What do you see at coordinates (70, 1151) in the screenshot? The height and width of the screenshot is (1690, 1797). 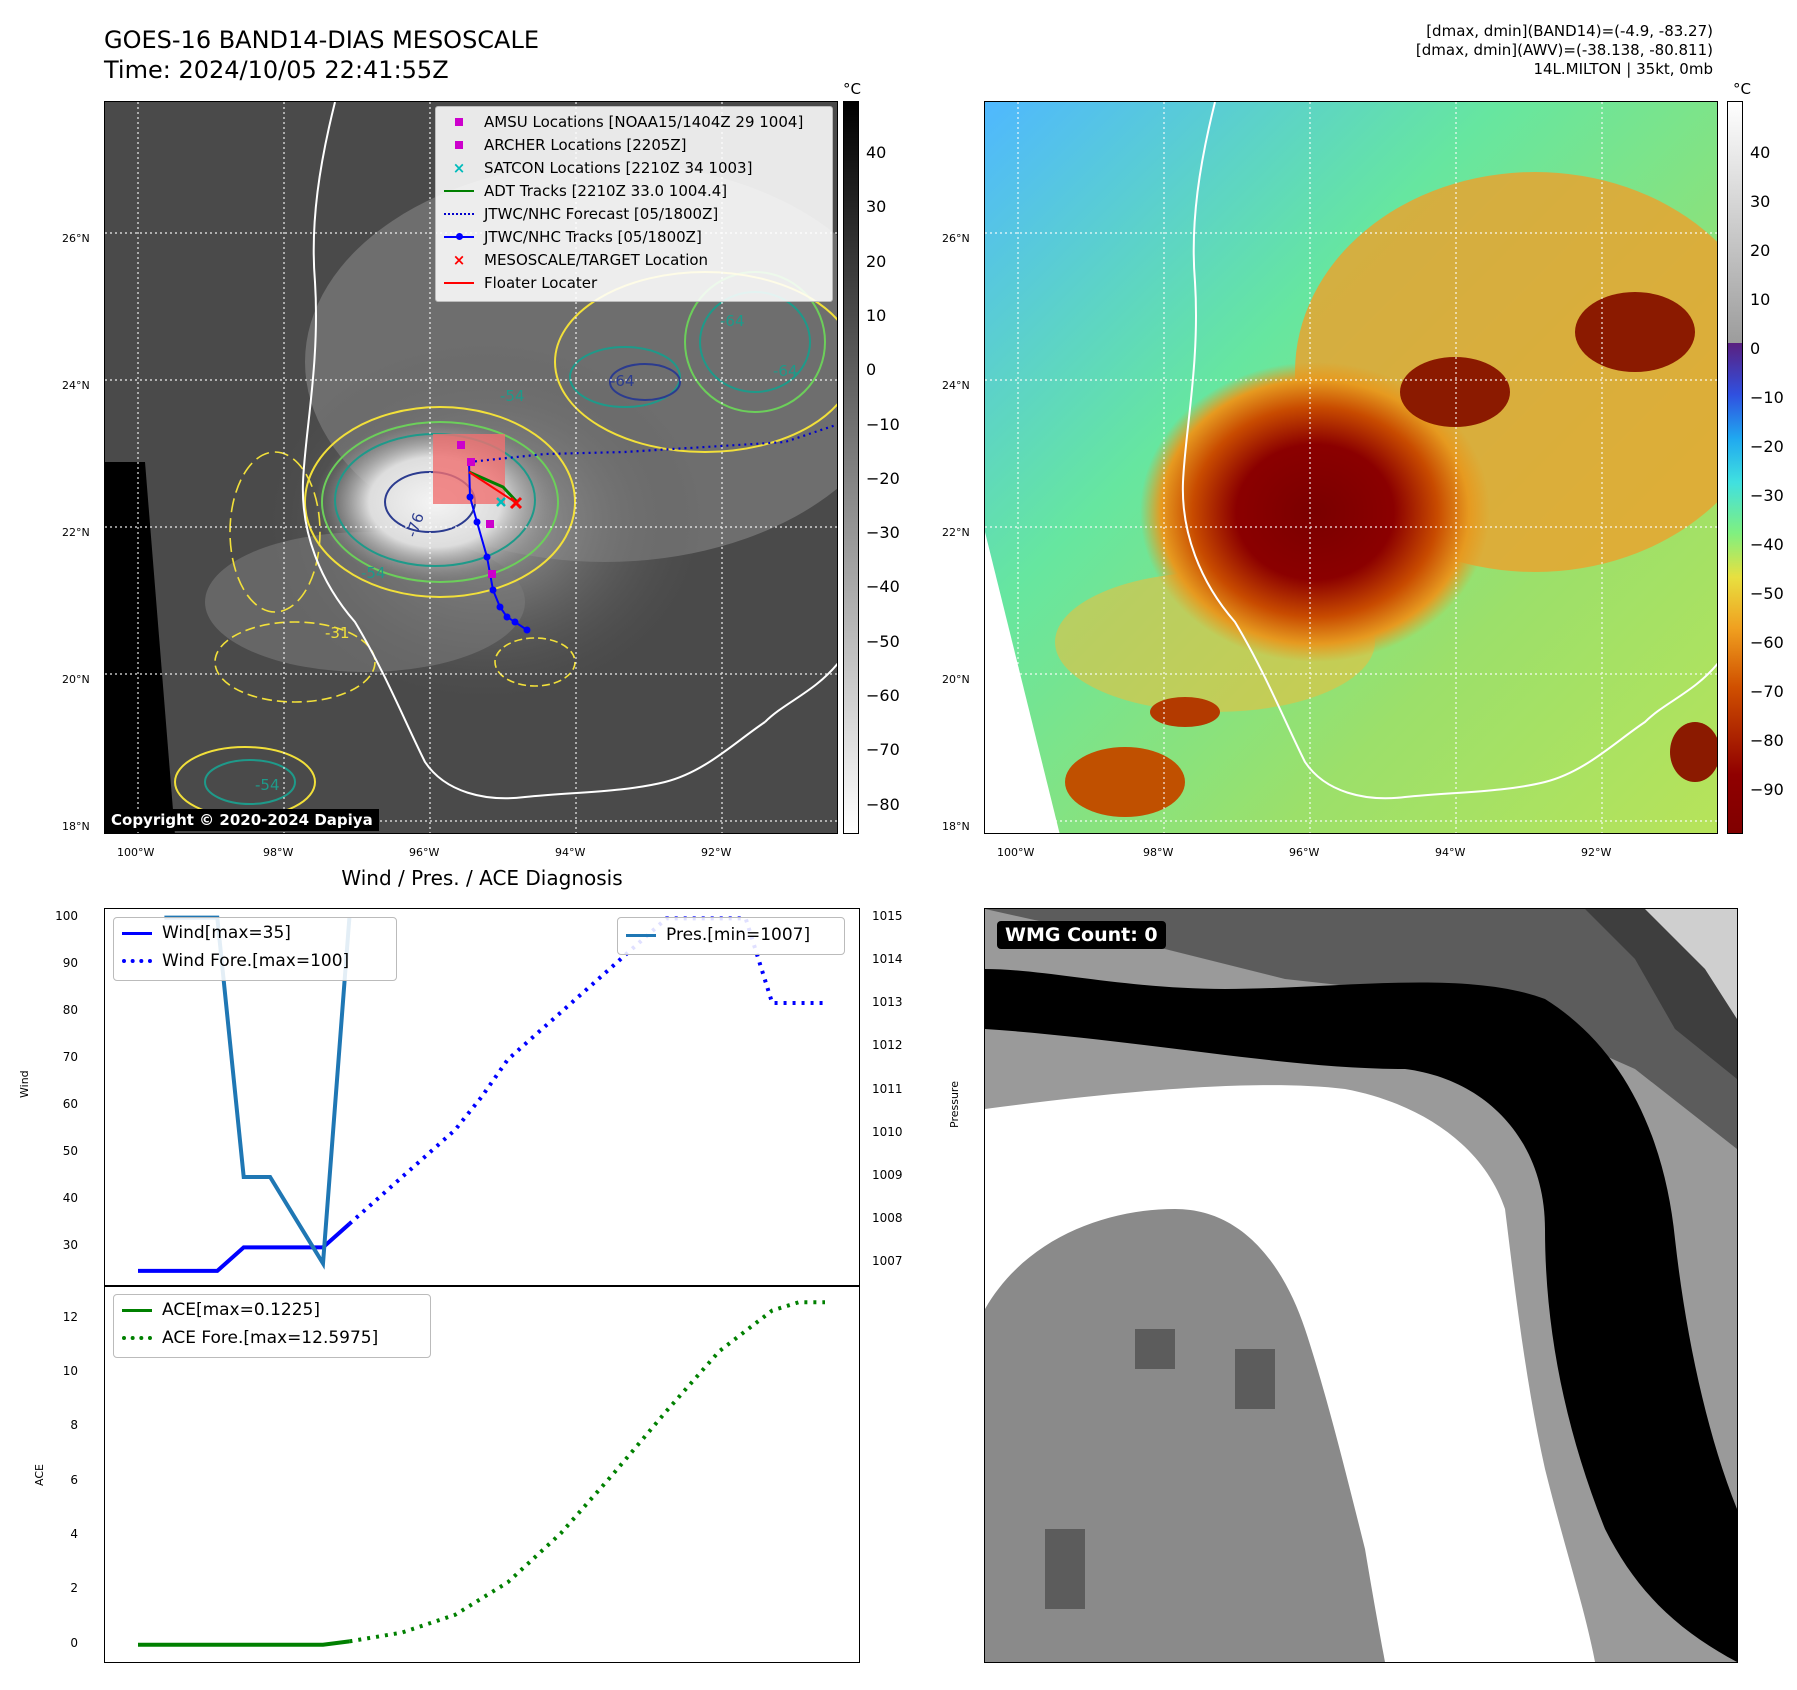 I see `wind-y-tick-label: 50` at bounding box center [70, 1151].